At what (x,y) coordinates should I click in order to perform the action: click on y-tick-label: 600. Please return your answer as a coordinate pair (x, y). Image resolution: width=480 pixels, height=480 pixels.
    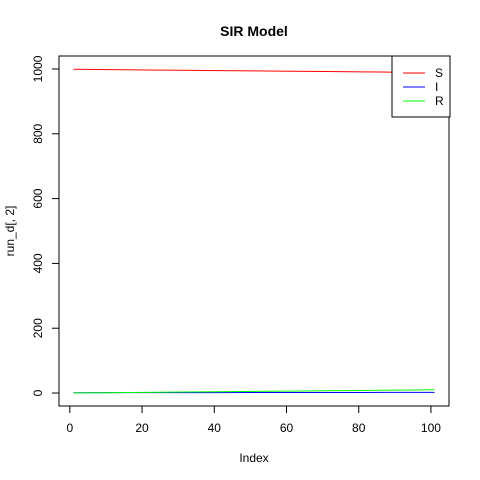
    Looking at the image, I should click on (38, 198).